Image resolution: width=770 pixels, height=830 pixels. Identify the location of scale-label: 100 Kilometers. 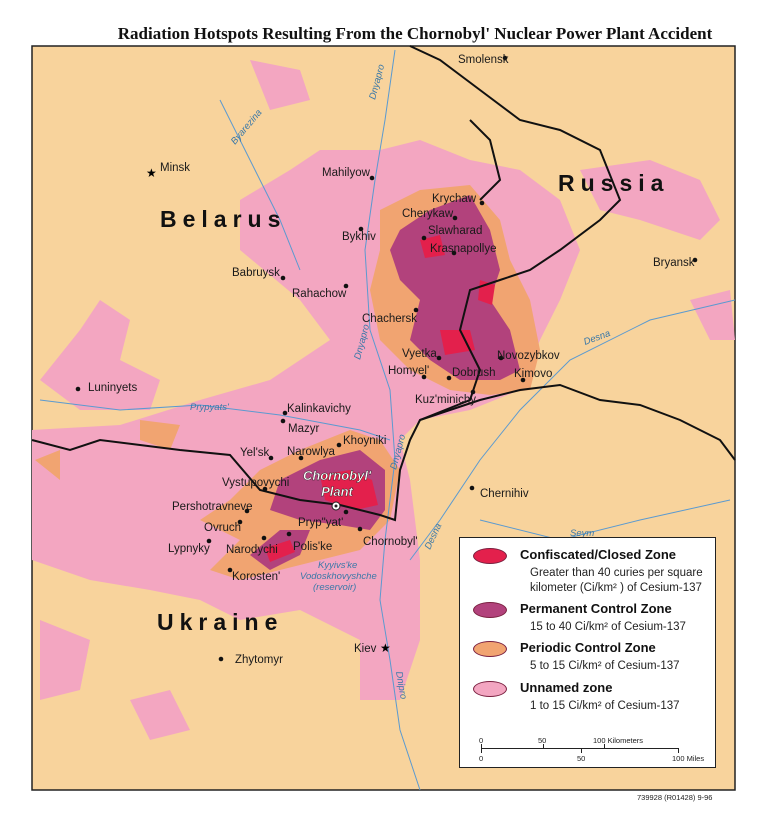
(618, 740).